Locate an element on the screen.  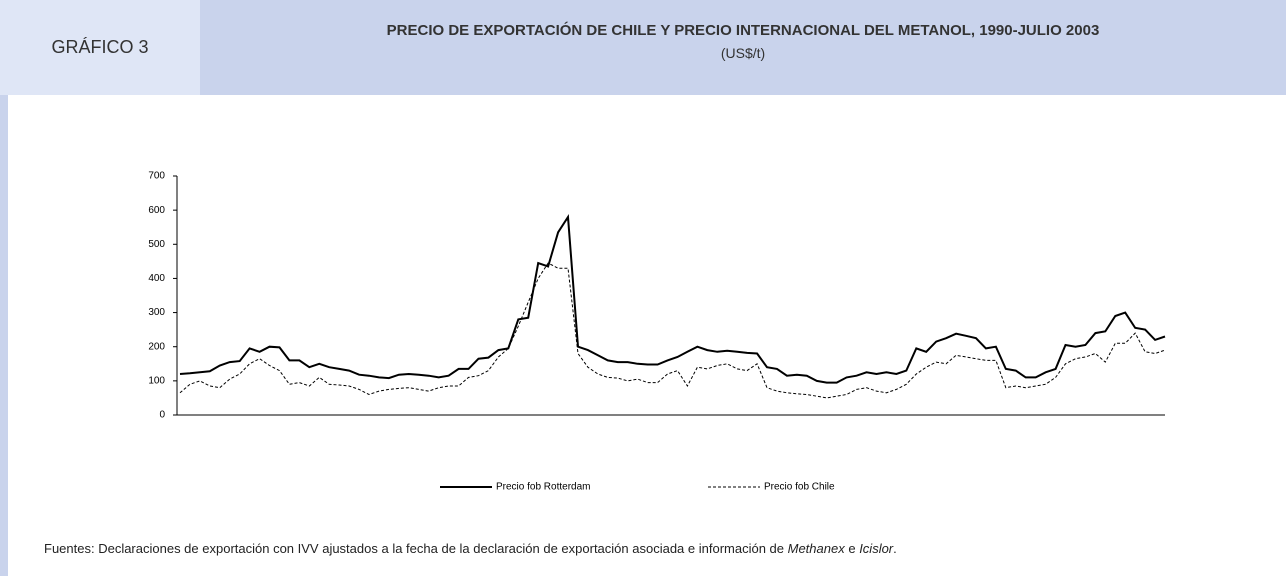
y-tick-label: 400 is located at coordinates (156, 278).